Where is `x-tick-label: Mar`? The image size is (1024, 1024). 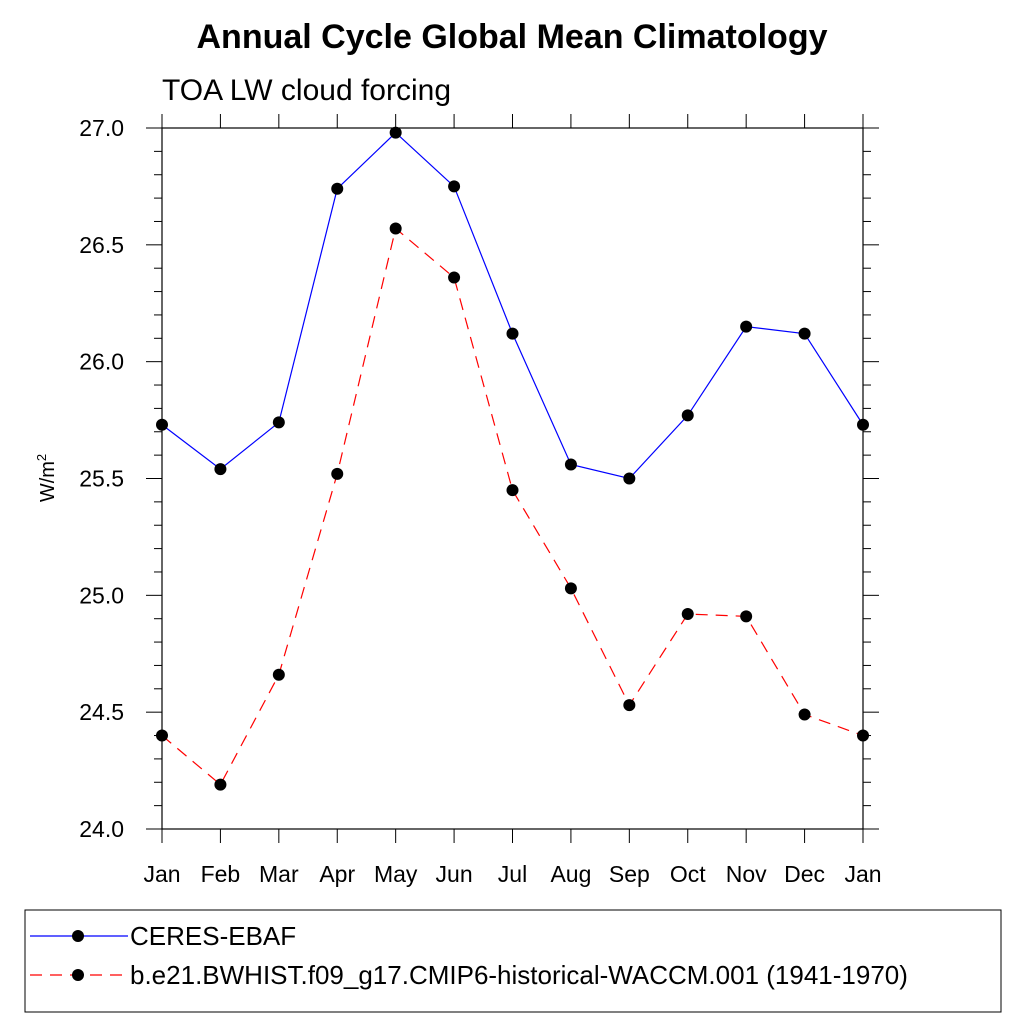 x-tick-label: Mar is located at coordinates (279, 874).